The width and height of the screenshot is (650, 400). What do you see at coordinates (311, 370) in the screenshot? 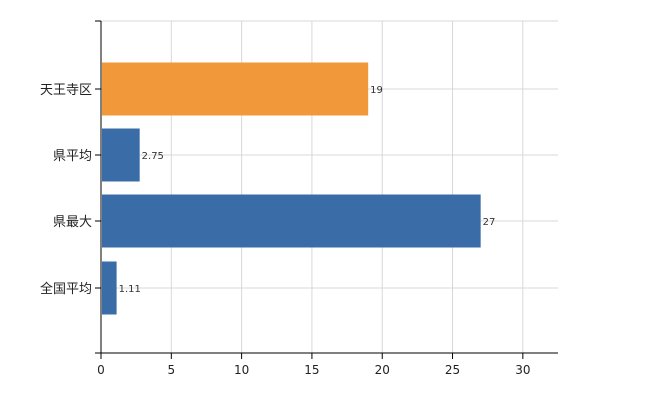
I see `x-tick-label: 15` at bounding box center [311, 370].